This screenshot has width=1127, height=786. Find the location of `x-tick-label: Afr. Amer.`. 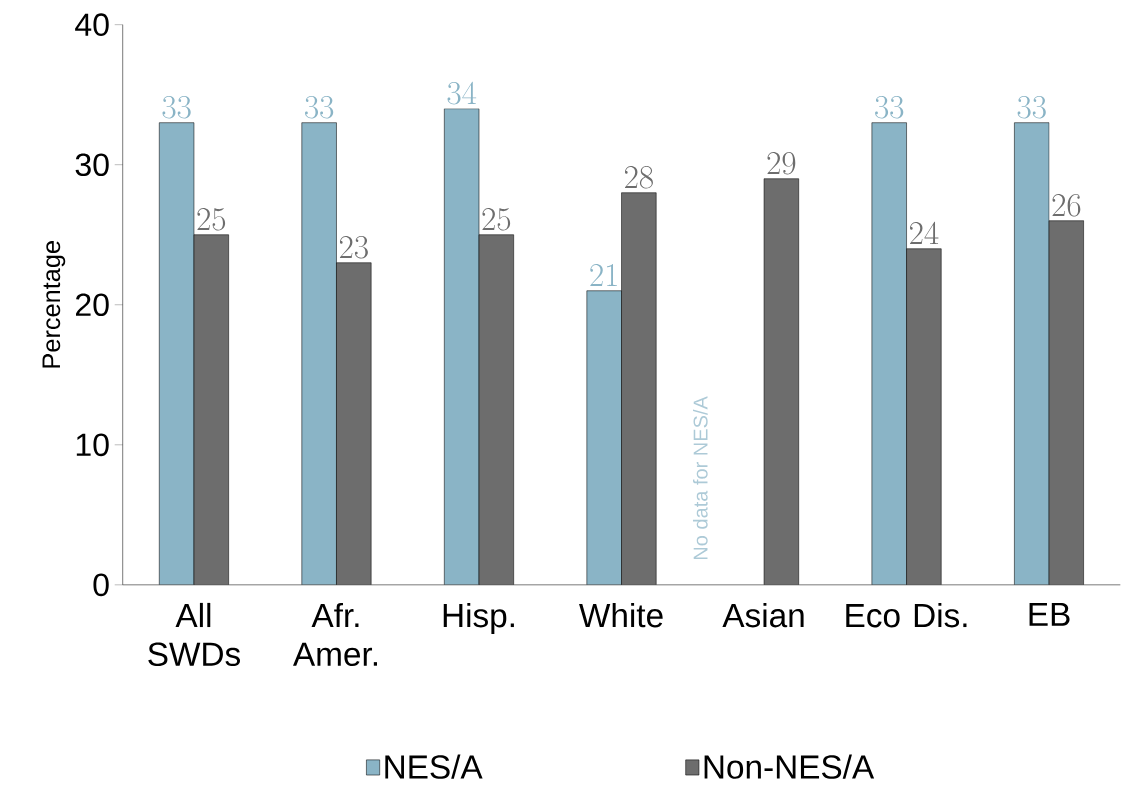

x-tick-label: Afr. Amer. is located at coordinates (335, 634).